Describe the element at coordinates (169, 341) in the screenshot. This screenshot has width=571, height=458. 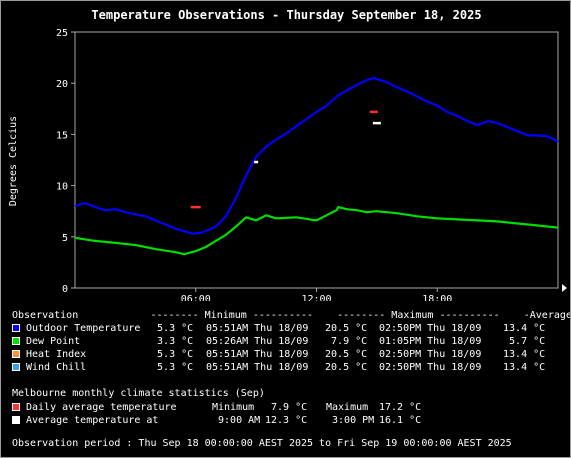
I see `row-min: 3.3 °C` at that location.